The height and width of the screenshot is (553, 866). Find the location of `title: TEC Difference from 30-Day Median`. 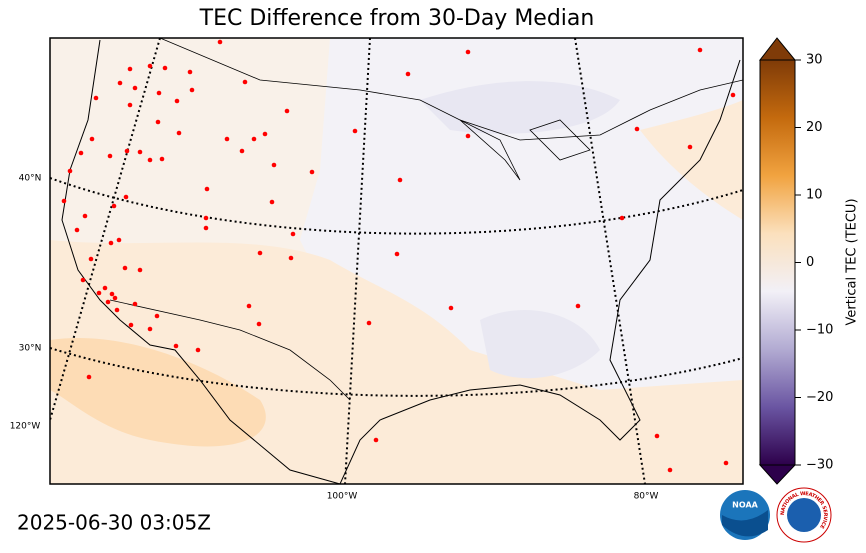

title: TEC Difference from 30-Day Median is located at coordinates (397, 18).